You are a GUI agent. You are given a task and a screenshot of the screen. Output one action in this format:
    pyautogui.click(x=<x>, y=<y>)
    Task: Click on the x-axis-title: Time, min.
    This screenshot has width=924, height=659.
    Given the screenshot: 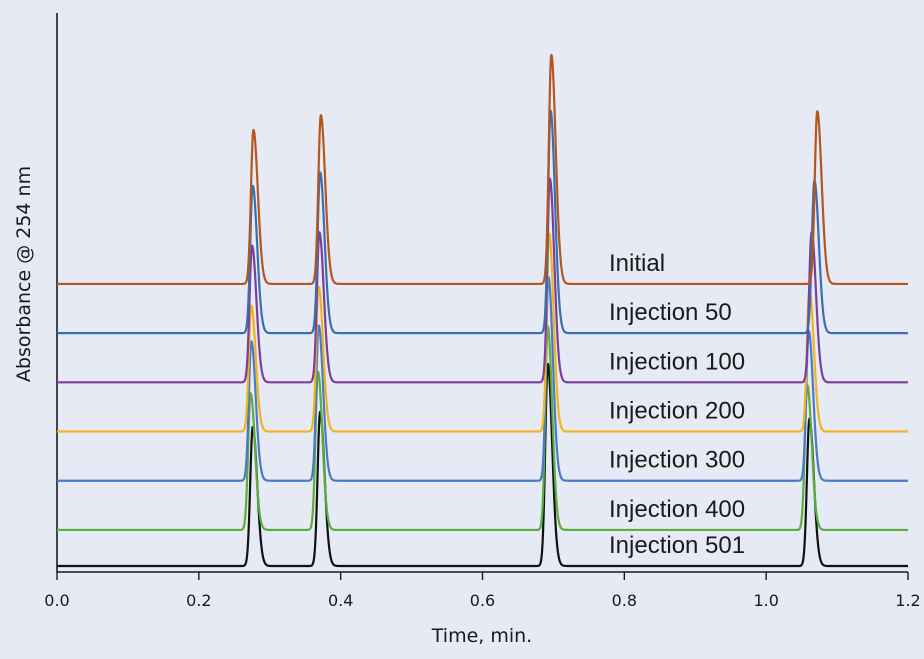 What is the action you would take?
    pyautogui.click(x=481, y=636)
    